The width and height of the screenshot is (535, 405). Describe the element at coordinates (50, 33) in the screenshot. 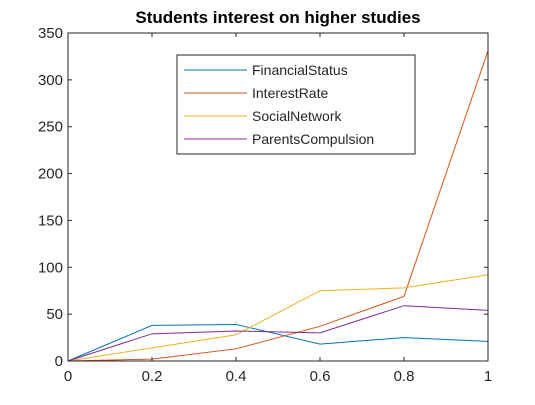

I see `y-tick-label: 350` at that location.